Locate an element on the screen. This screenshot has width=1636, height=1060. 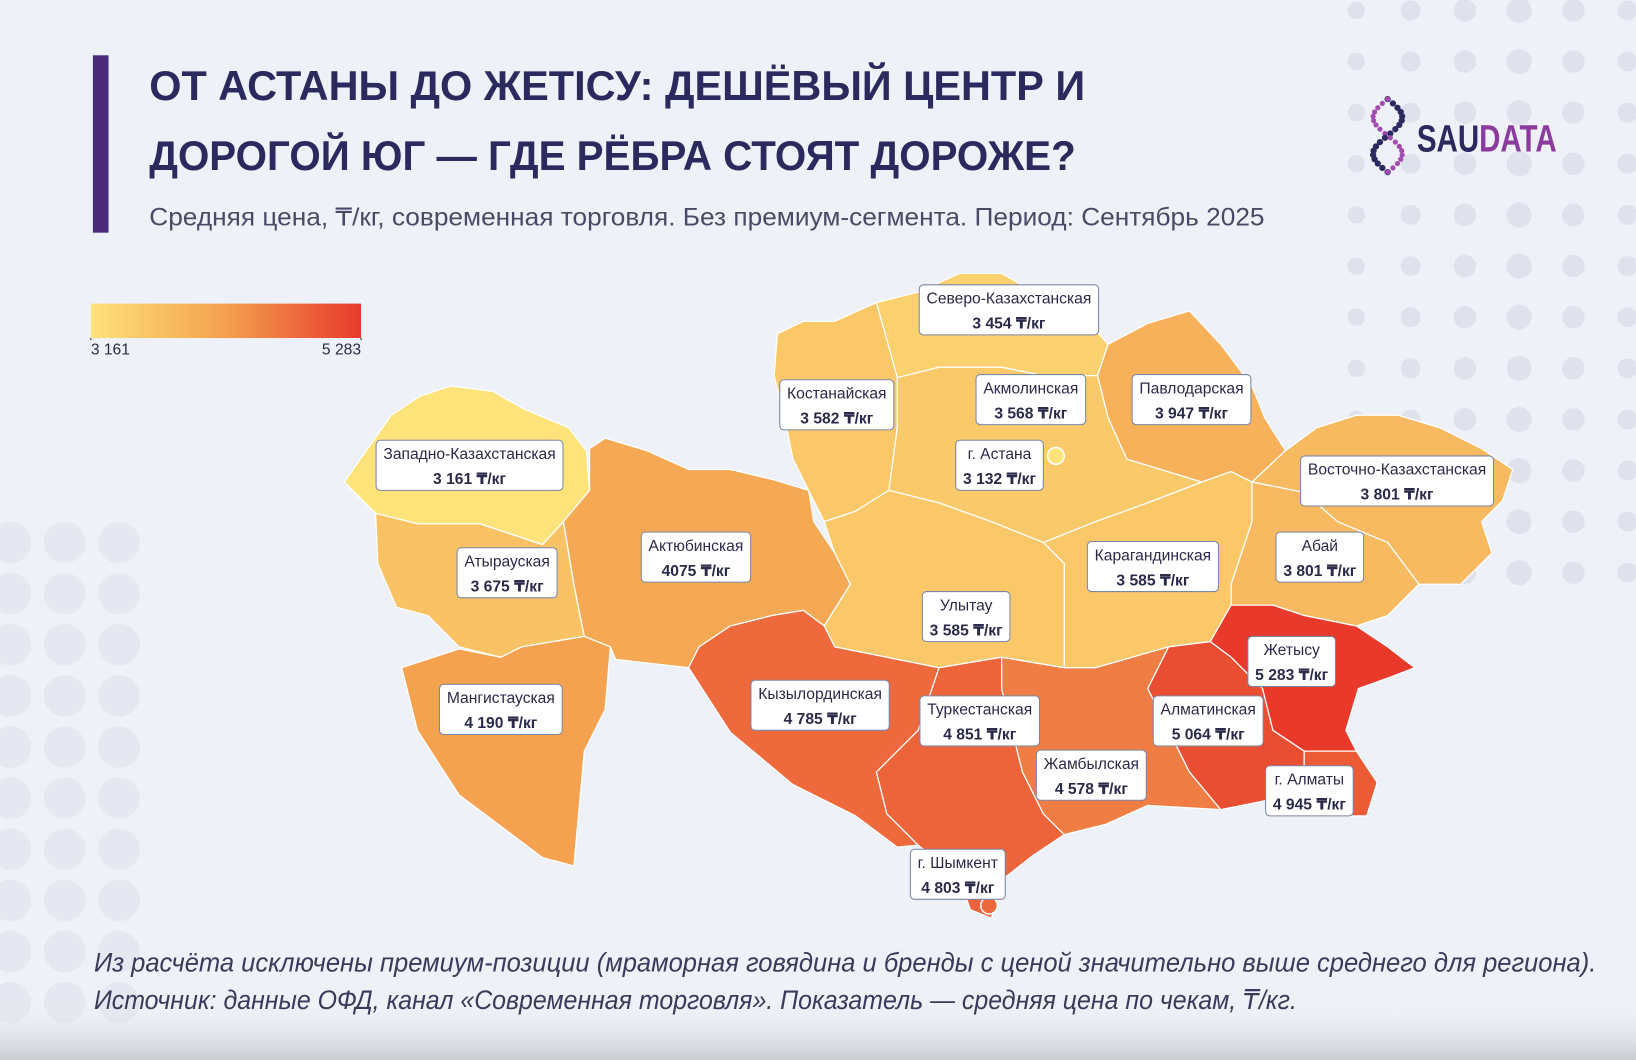
title-bar is located at coordinates (100, 144).